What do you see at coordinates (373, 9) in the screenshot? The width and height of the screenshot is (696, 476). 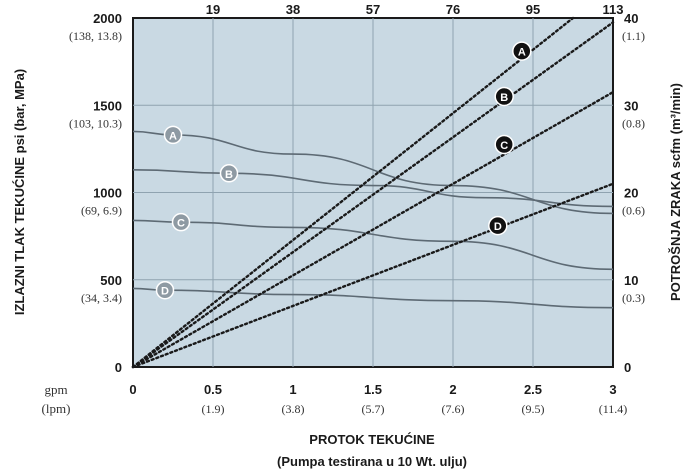 I see `top-tick-label: 57` at bounding box center [373, 9].